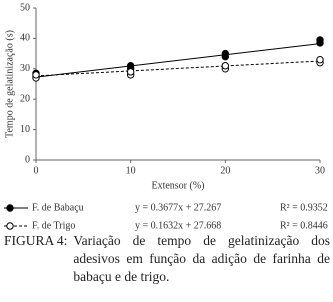  What do you see at coordinates (304, 225) in the screenshot?
I see `r-squared: R² = 0.8446` at bounding box center [304, 225].